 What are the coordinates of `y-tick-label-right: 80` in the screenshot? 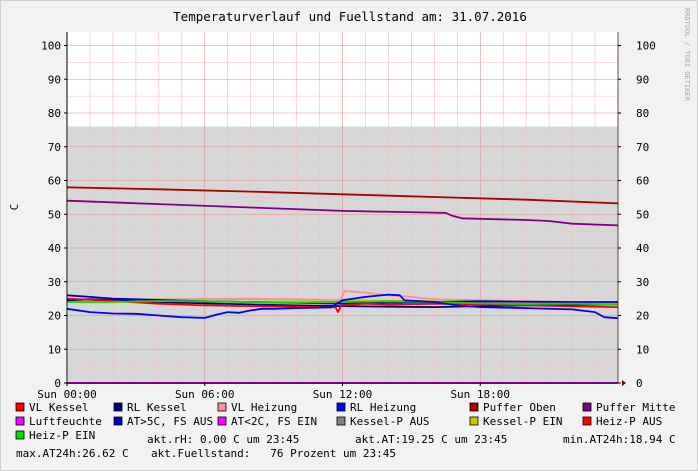 It's located at (642, 113).